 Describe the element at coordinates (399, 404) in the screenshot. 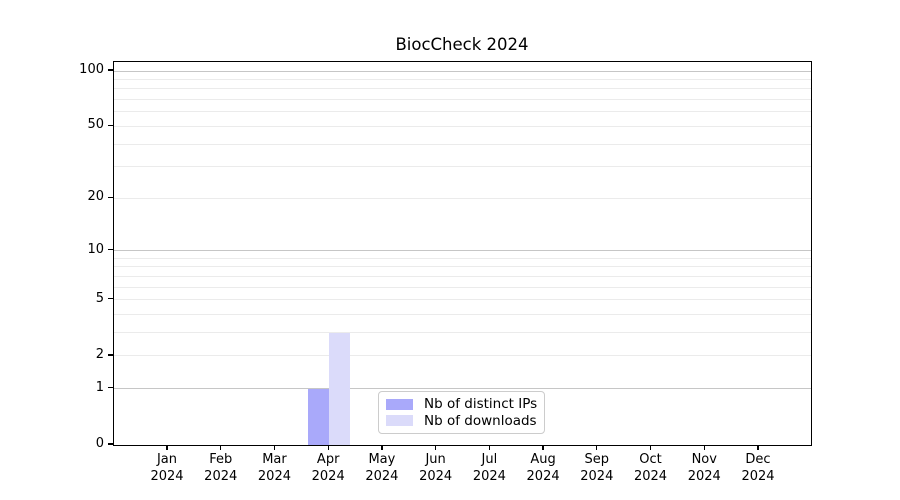

I see `legend-swatch-distinct-ips` at that location.